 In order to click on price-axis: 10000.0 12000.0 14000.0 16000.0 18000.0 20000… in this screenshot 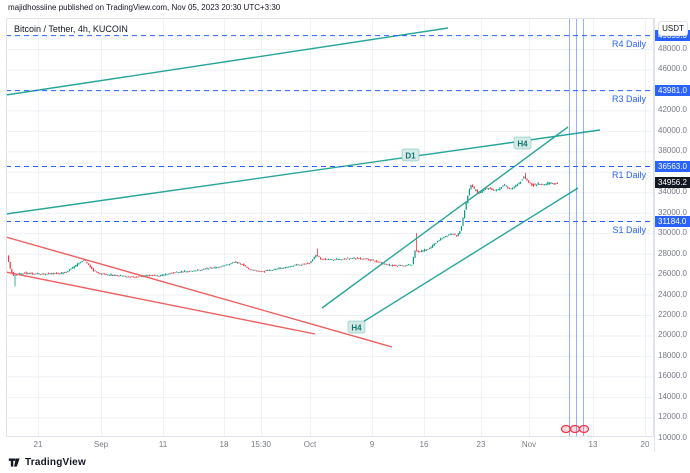, I will do `click(672, 235)`.